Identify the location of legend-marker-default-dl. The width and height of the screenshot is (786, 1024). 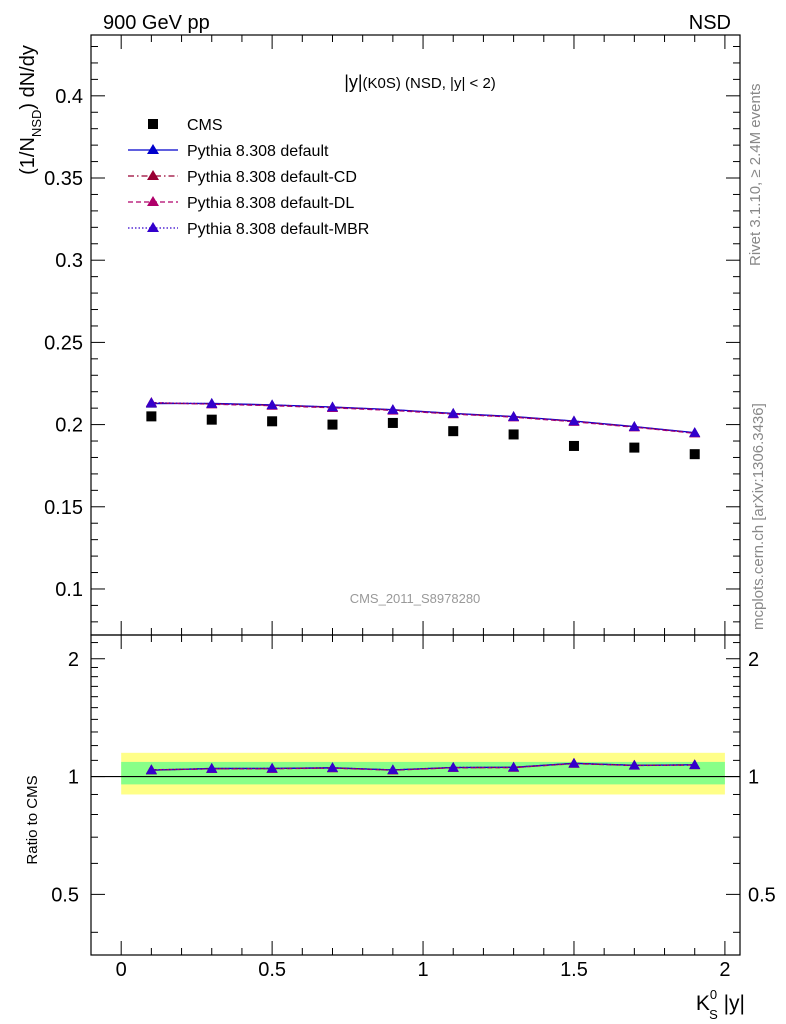
(153, 201).